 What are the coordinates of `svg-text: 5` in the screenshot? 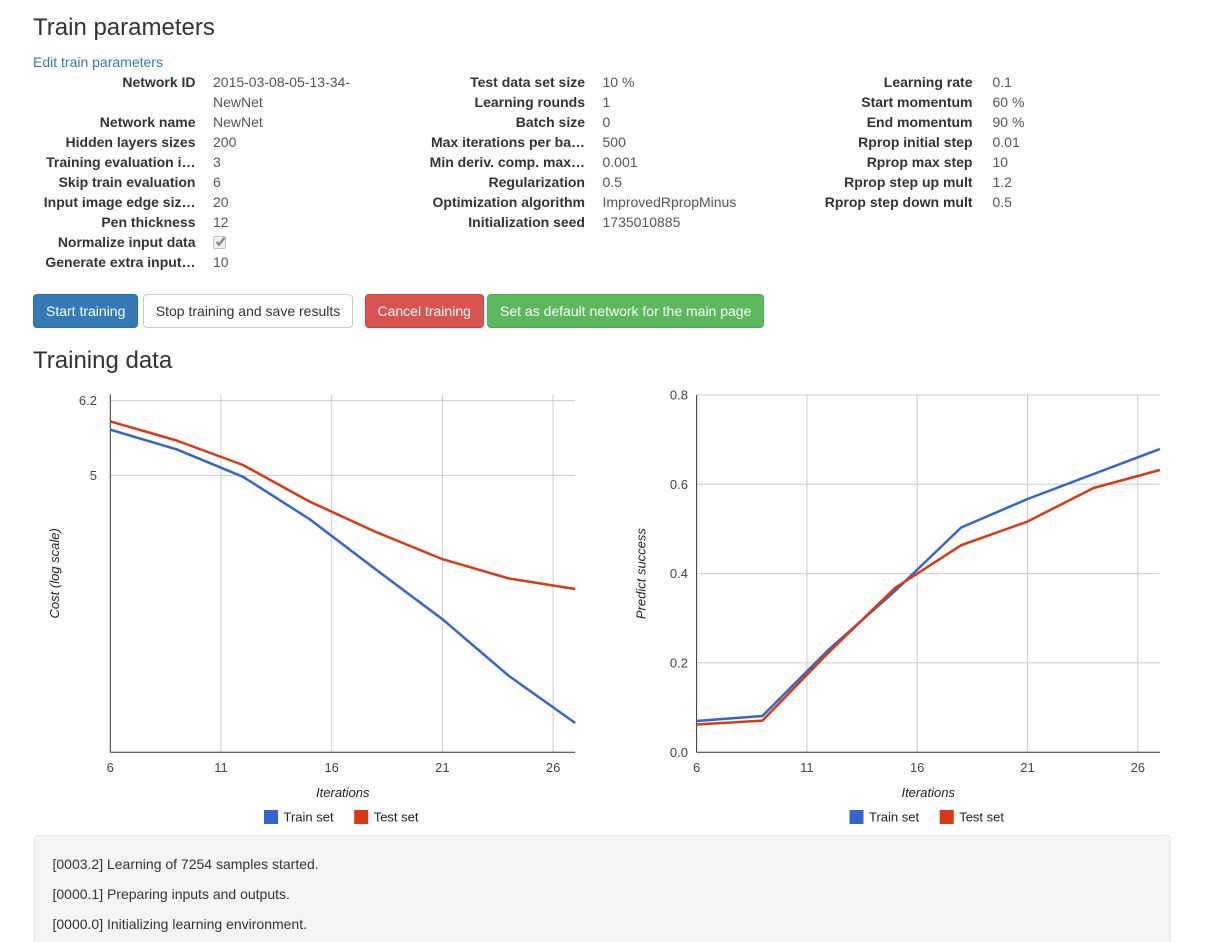 It's located at (93, 475).